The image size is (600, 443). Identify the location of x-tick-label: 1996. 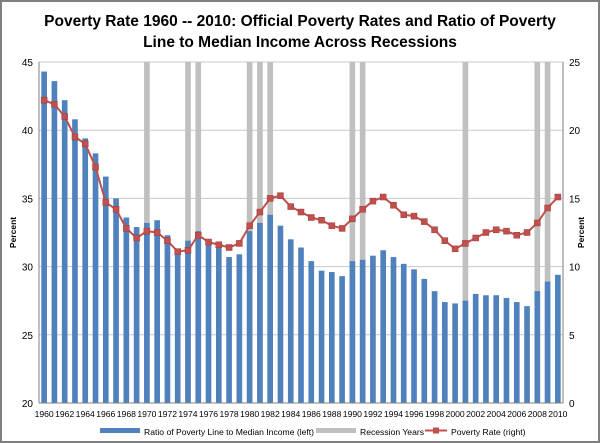
(413, 414).